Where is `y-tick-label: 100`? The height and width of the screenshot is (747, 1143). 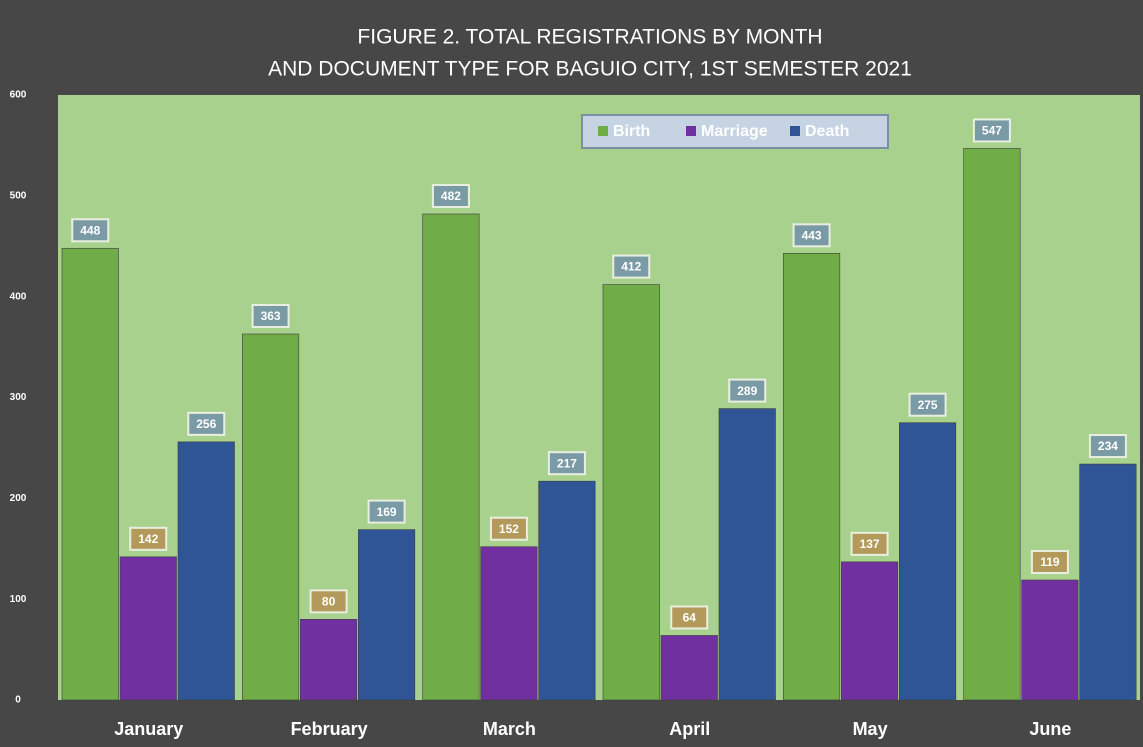
y-tick-label: 100 is located at coordinates (18, 599).